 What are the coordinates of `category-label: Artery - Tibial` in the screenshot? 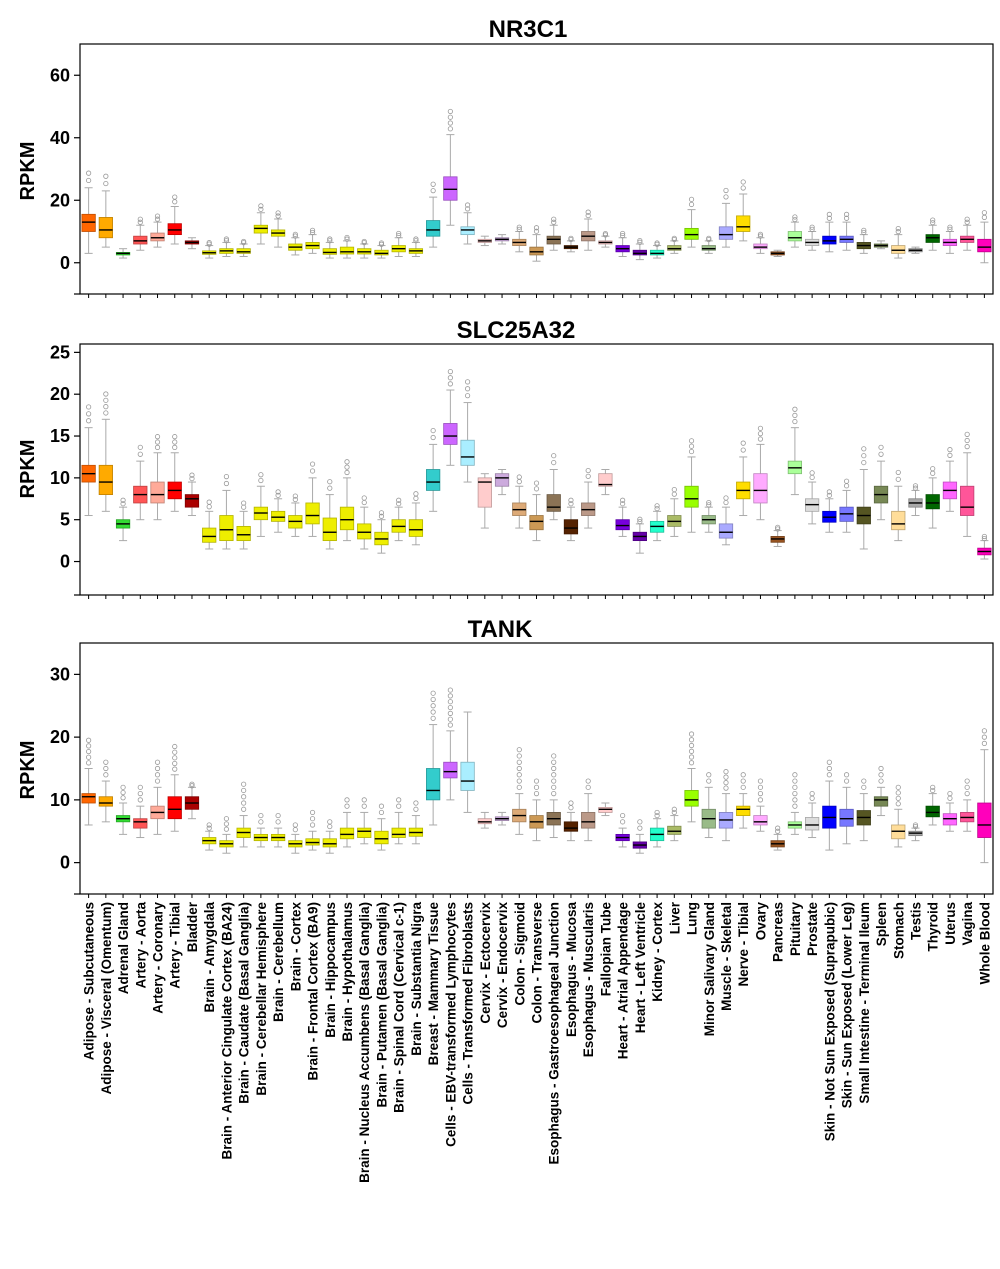 It's located at (175, 945).